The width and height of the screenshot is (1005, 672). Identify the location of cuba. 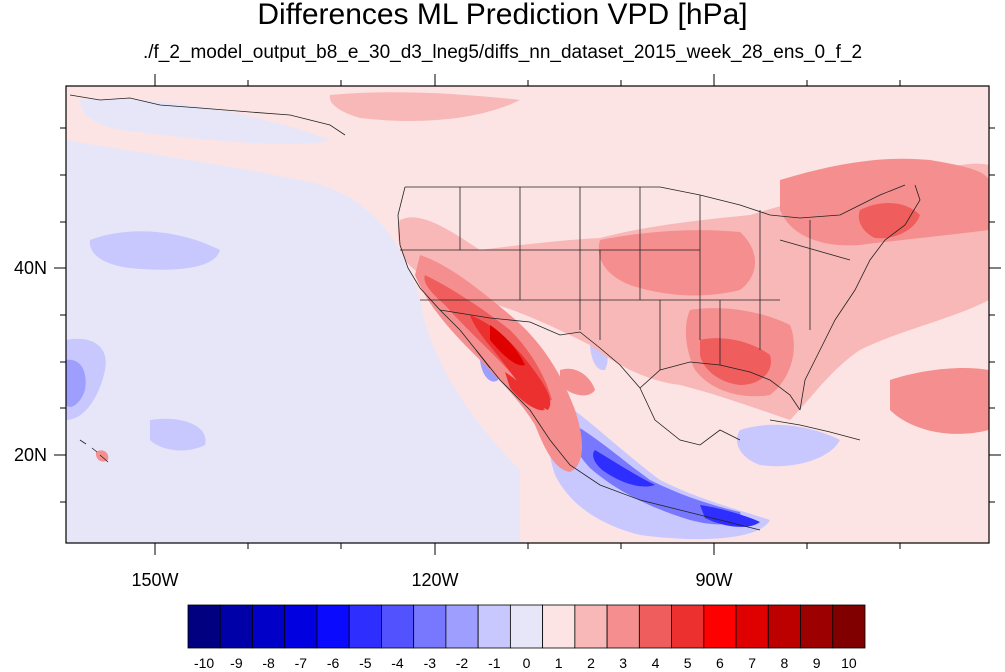
(815, 430).